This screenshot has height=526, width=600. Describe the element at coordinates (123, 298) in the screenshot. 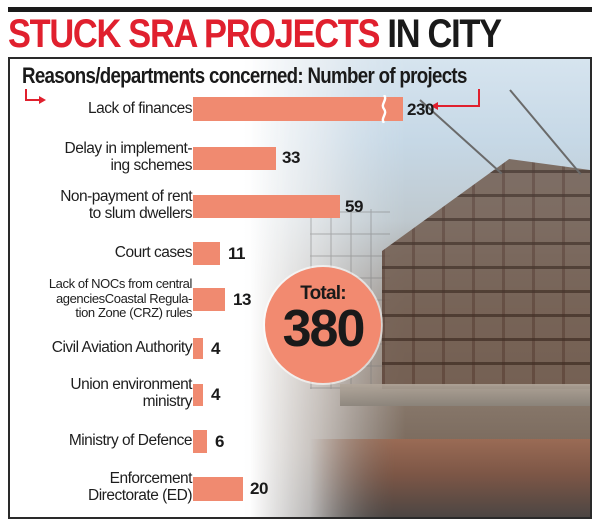

I see `bar-label-line: agenciesCoastal Regula-` at that location.